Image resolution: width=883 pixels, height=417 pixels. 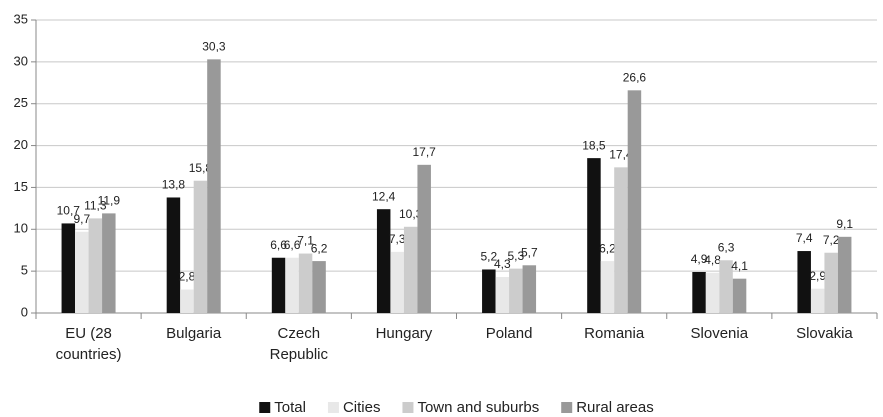 What do you see at coordinates (621, 155) in the screenshot?
I see `value-label: 17,4` at bounding box center [621, 155].